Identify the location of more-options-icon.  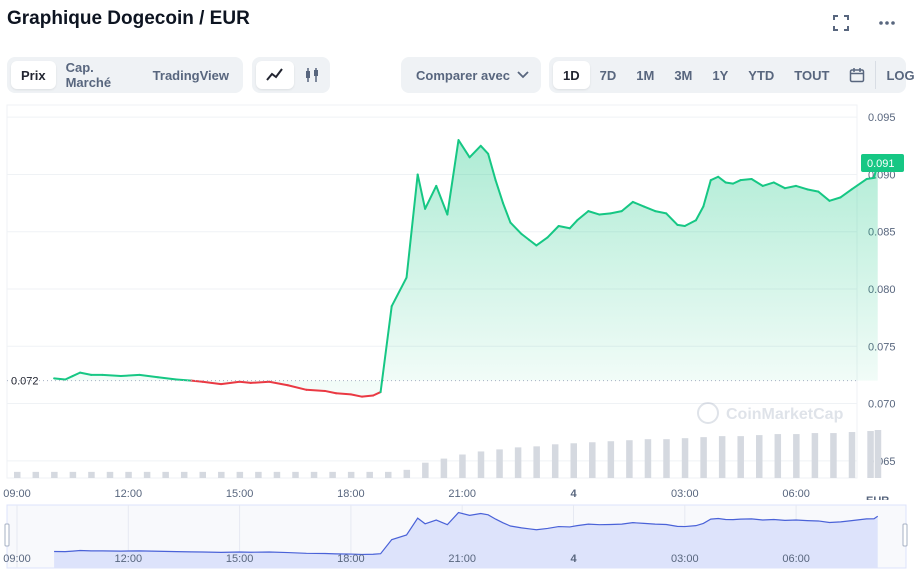
(887, 25).